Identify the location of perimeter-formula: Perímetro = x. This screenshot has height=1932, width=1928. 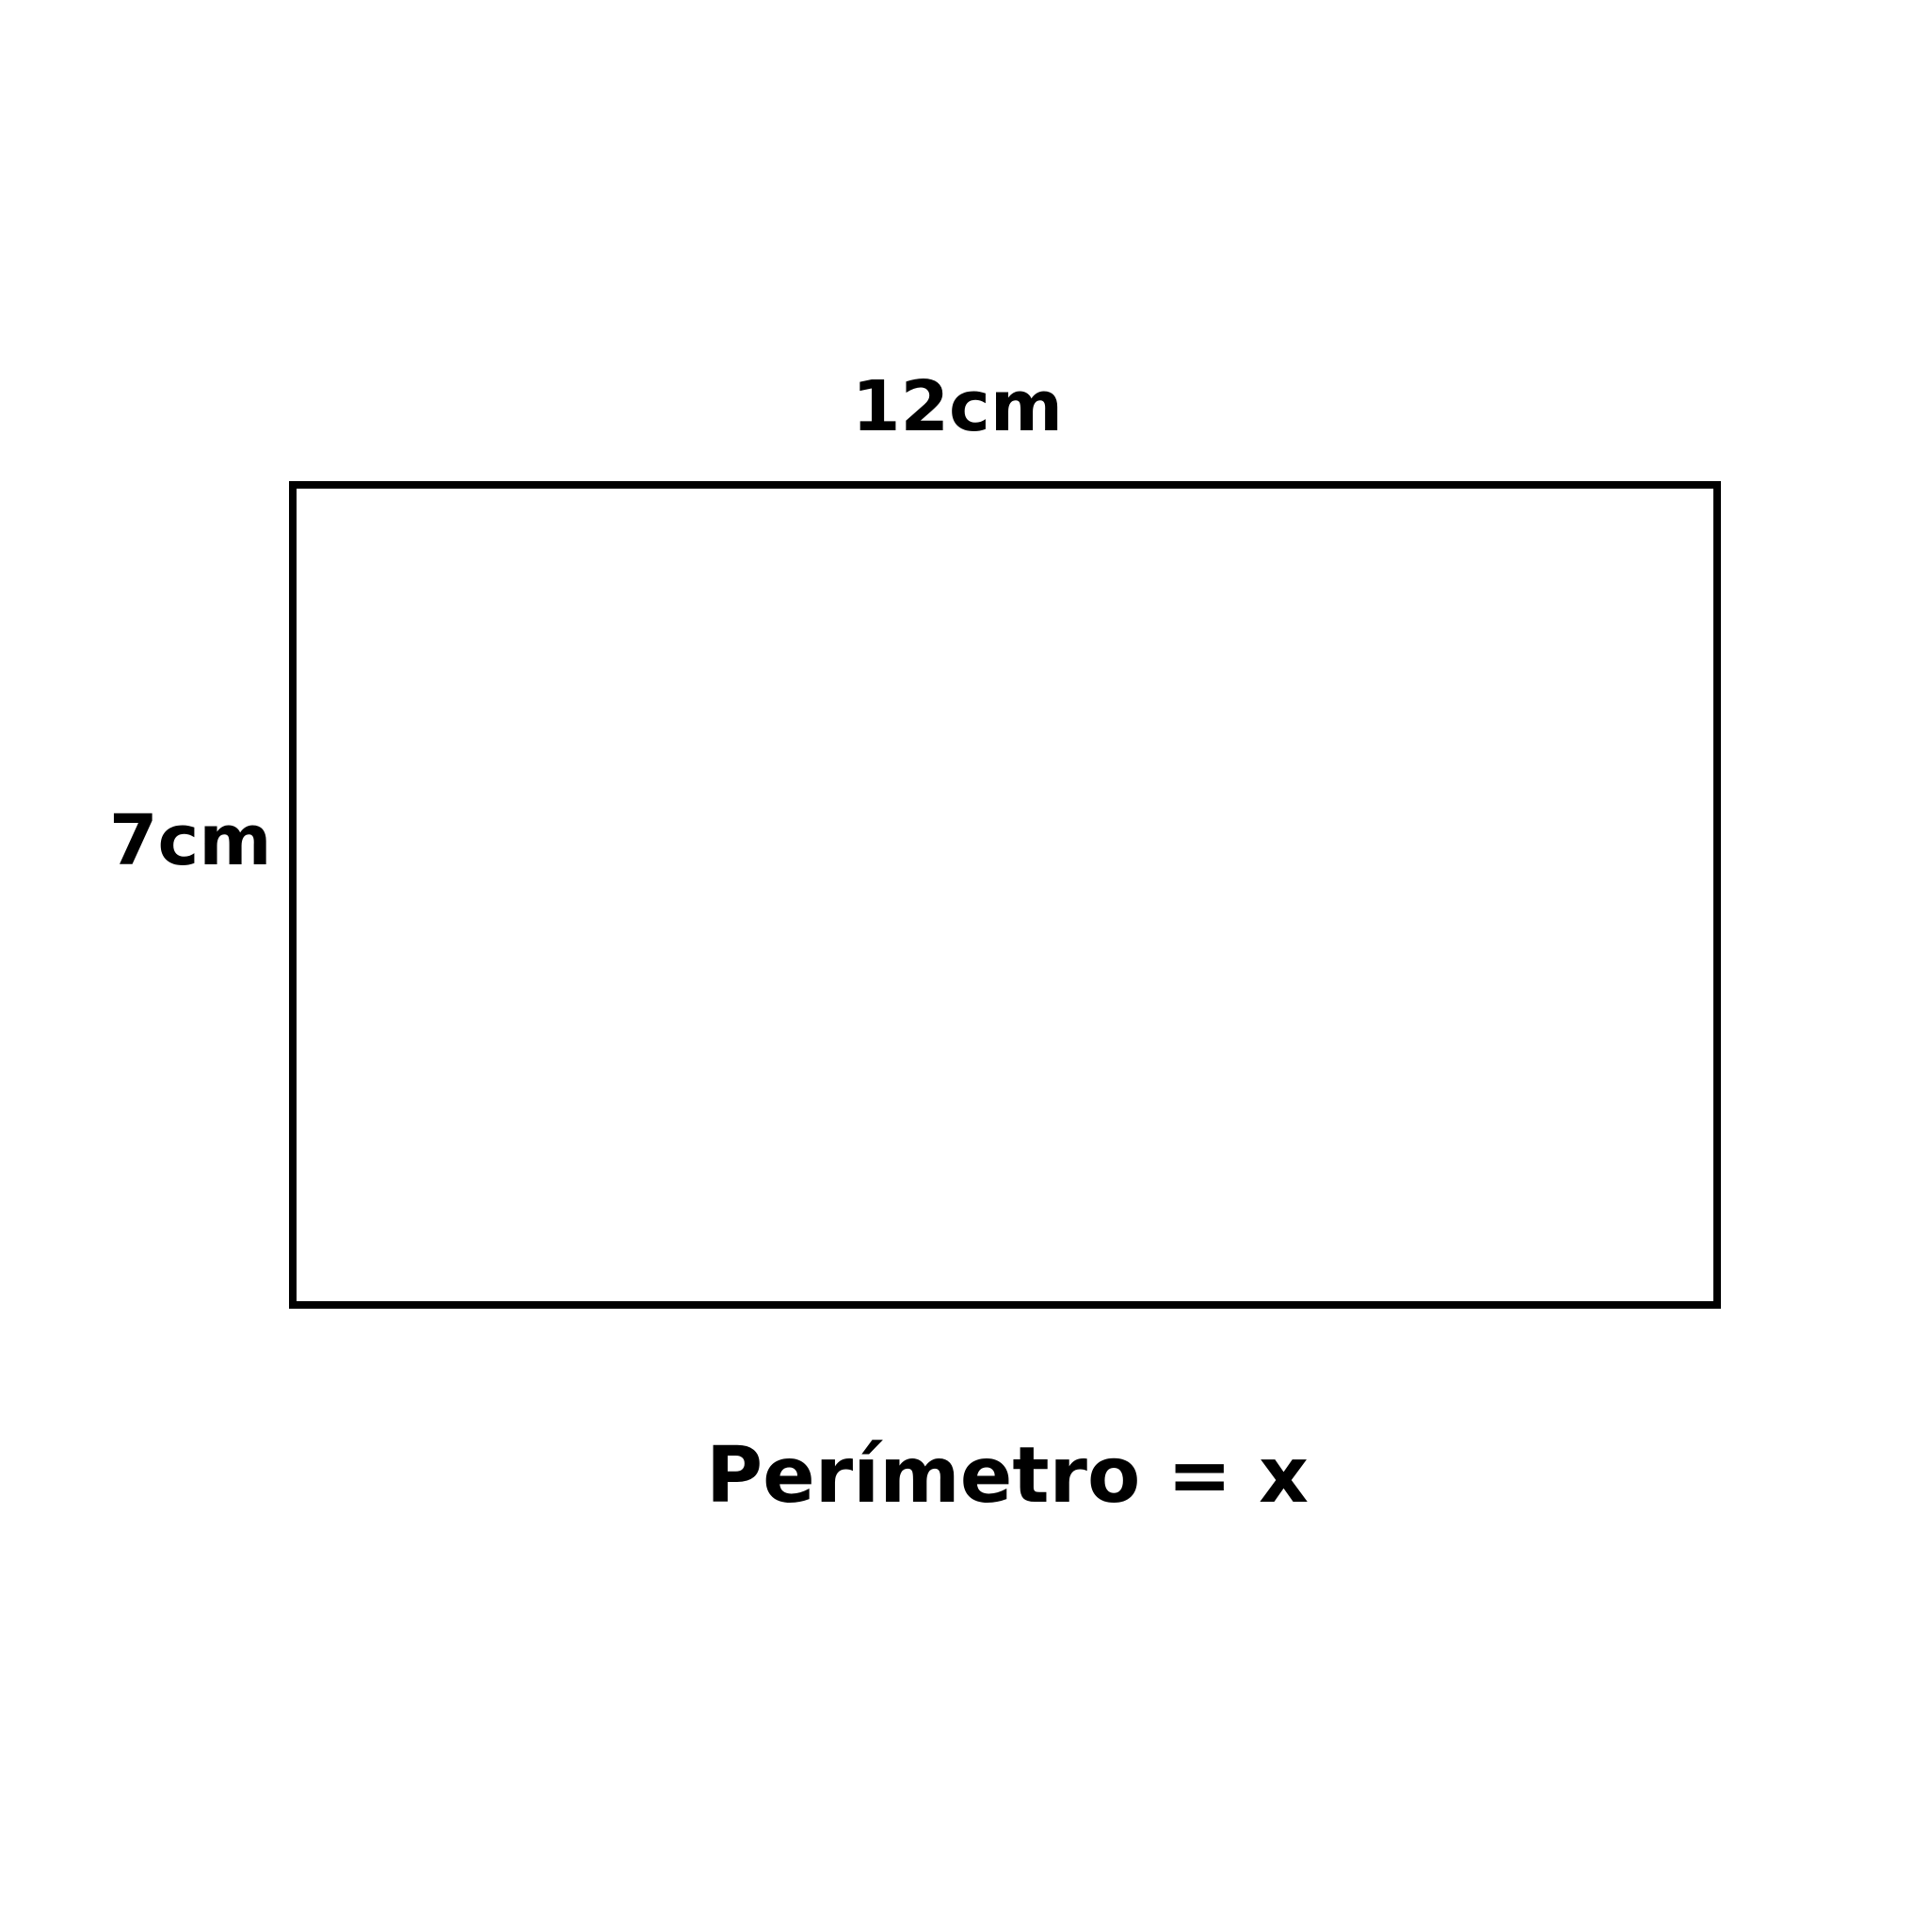
(1008, 1476).